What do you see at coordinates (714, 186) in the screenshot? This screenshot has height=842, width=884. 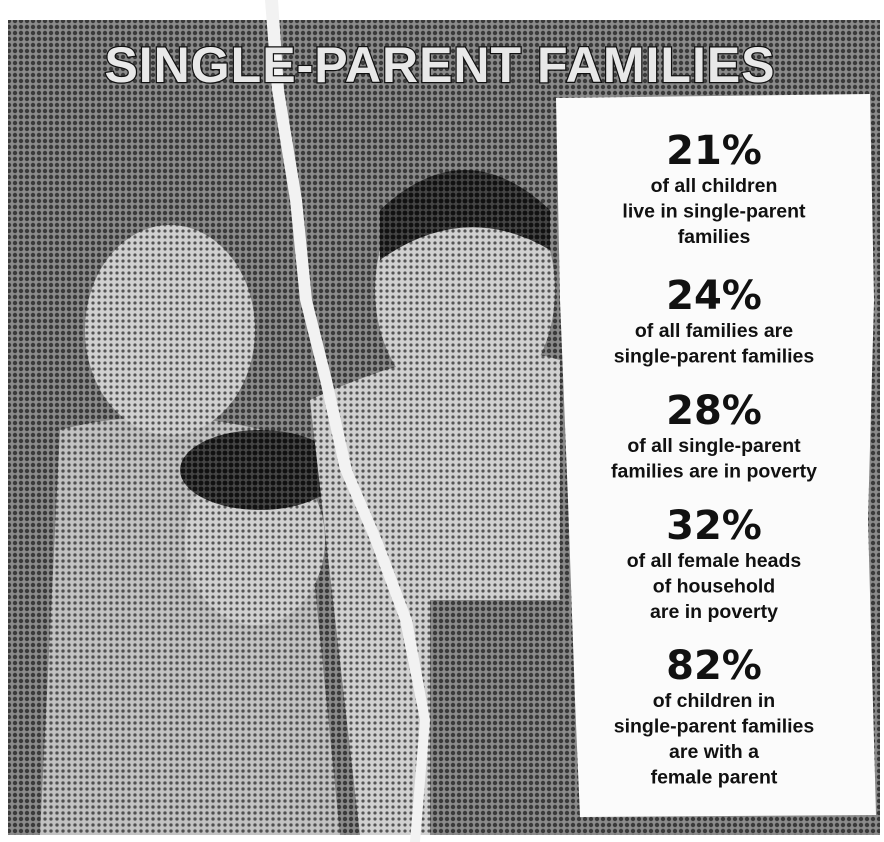 I see `stat-text: of all children` at bounding box center [714, 186].